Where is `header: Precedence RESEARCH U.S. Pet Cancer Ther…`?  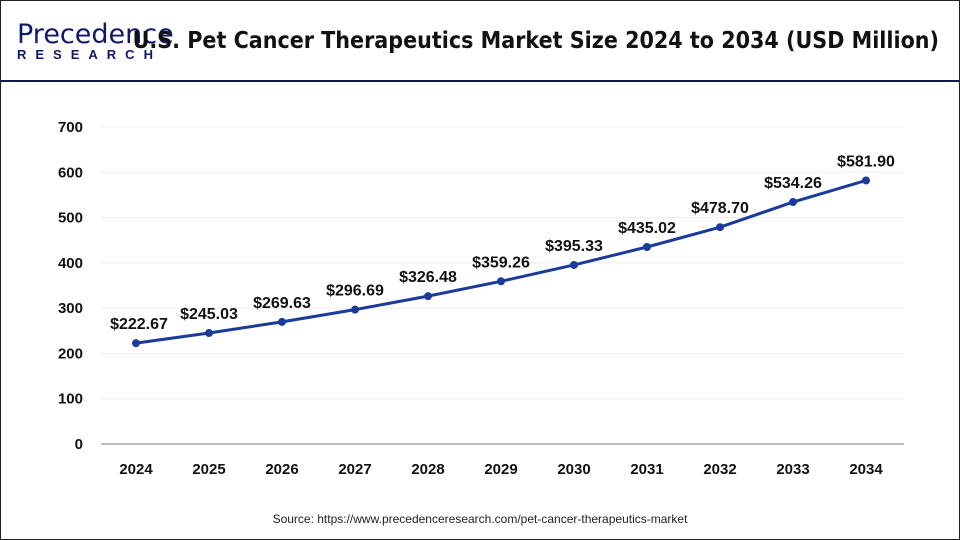 header: Precedence RESEARCH U.S. Pet Cancer Ther… is located at coordinates (480, 41).